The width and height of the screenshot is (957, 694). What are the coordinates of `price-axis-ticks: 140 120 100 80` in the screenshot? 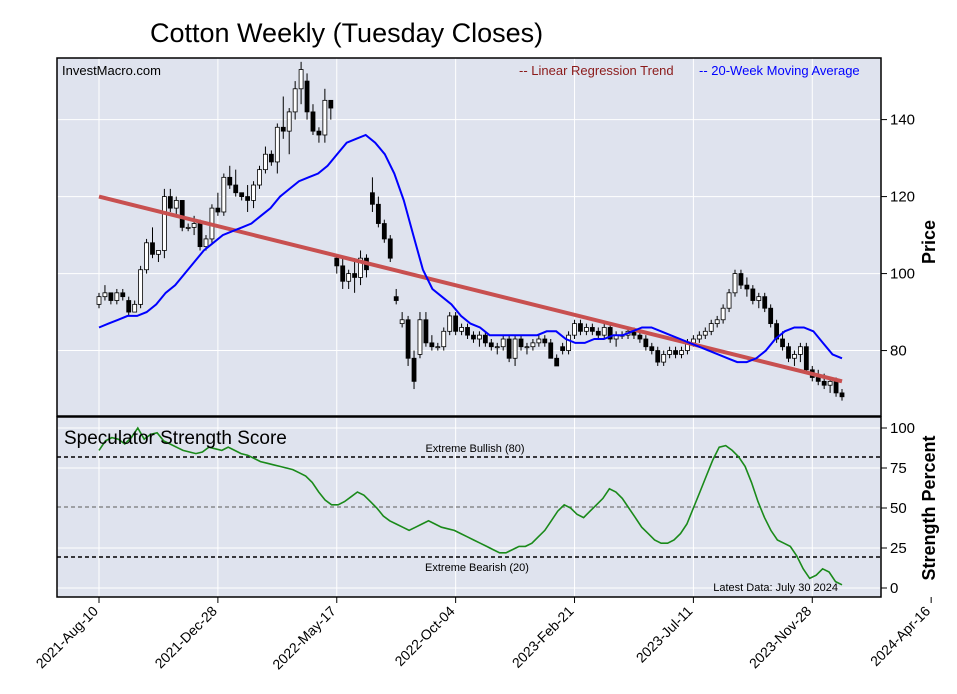 It's located at (898, 236).